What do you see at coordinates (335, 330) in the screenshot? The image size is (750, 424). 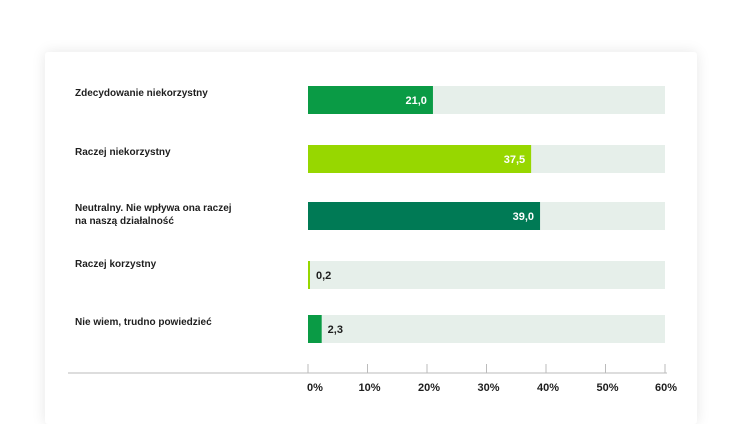 I see `value-label: 2,3` at bounding box center [335, 330].